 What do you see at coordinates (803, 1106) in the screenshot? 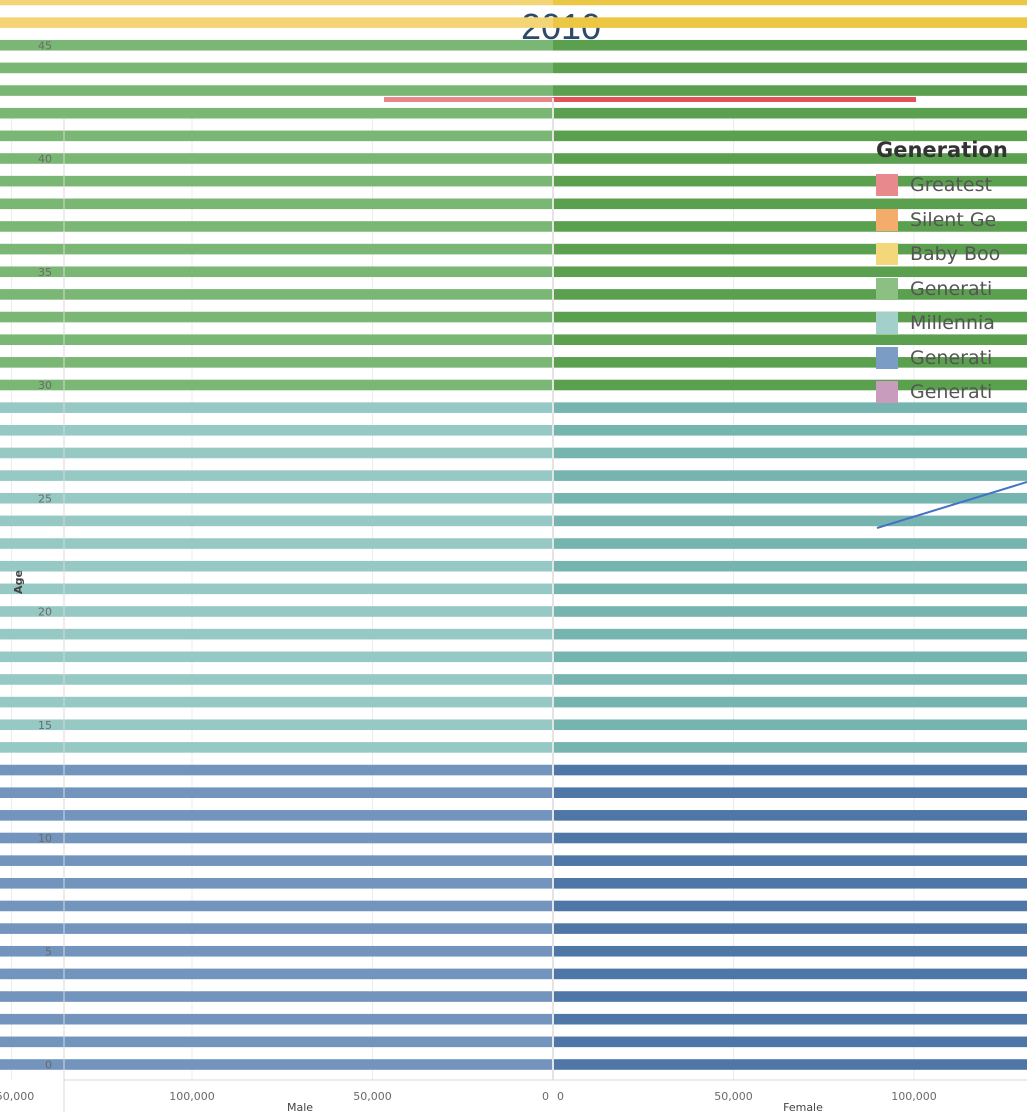
I see `x-axis-title-female: Female` at bounding box center [803, 1106].